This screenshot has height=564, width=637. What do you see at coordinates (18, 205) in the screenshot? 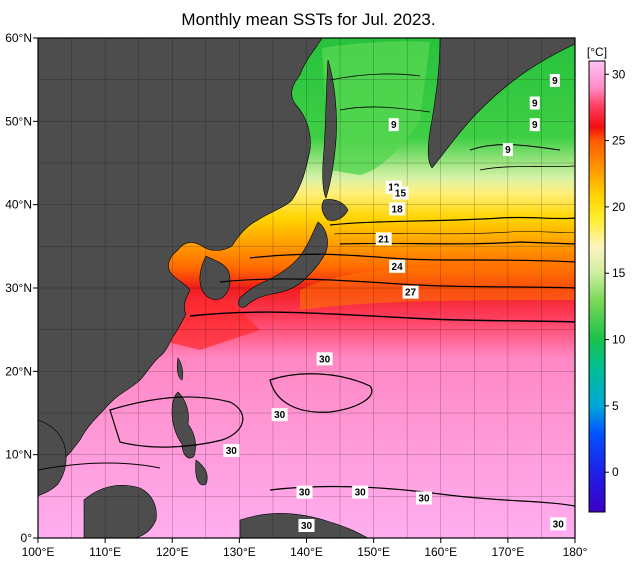
I see `lat-tick-label: 40°N` at bounding box center [18, 205].